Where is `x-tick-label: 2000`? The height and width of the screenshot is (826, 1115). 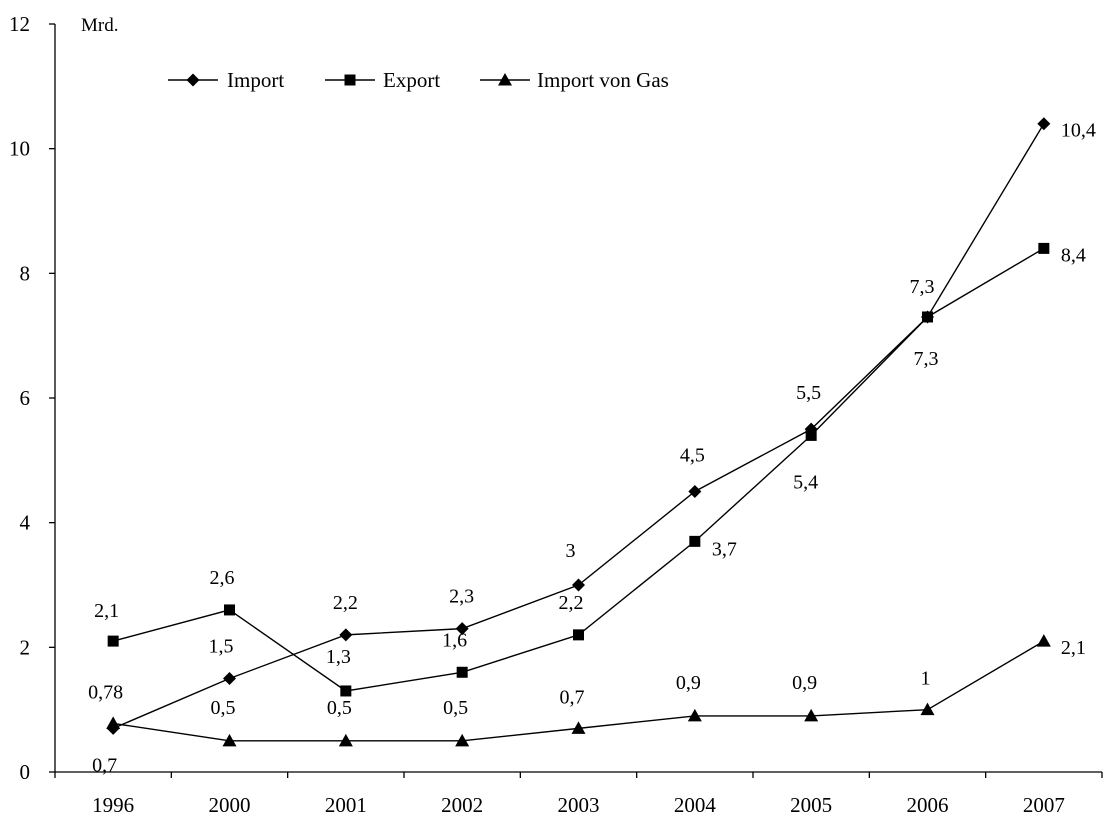 x-tick-label: 2000 is located at coordinates (230, 805).